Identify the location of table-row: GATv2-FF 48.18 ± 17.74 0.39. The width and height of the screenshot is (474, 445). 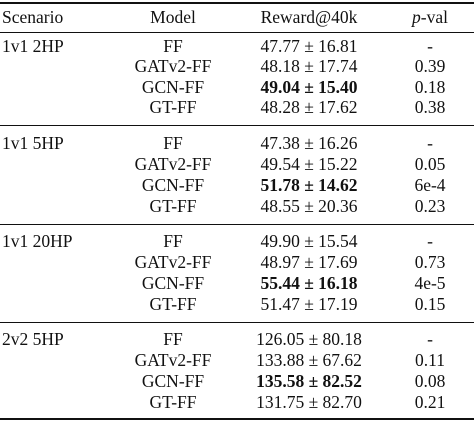
(237, 66).